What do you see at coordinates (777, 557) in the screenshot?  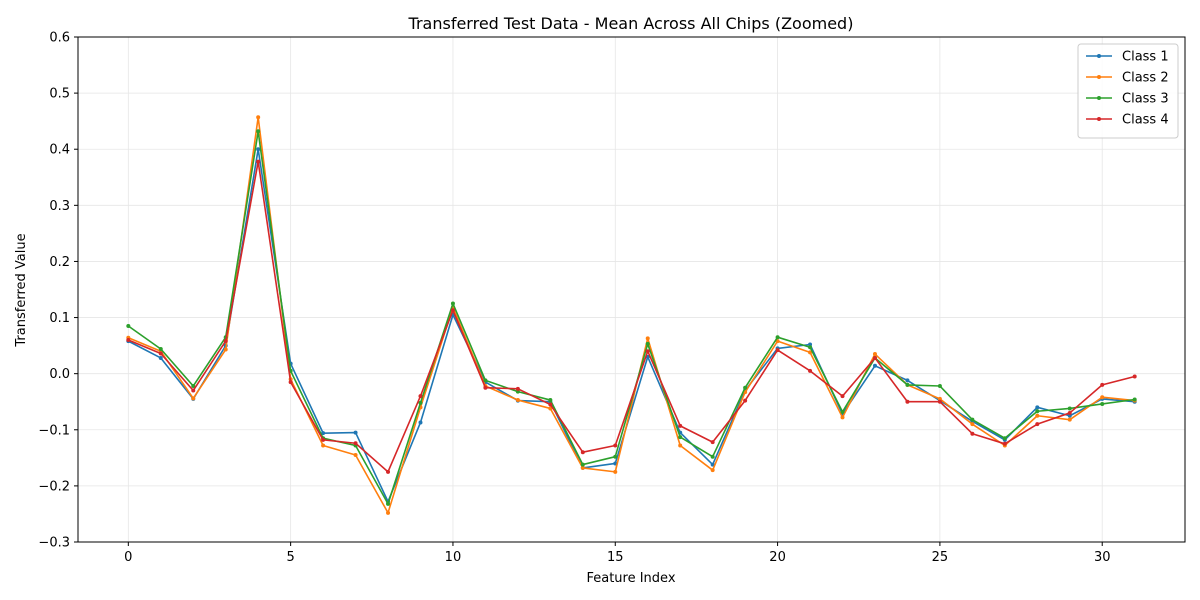 I see `x-tick-label: 20` at bounding box center [777, 557].